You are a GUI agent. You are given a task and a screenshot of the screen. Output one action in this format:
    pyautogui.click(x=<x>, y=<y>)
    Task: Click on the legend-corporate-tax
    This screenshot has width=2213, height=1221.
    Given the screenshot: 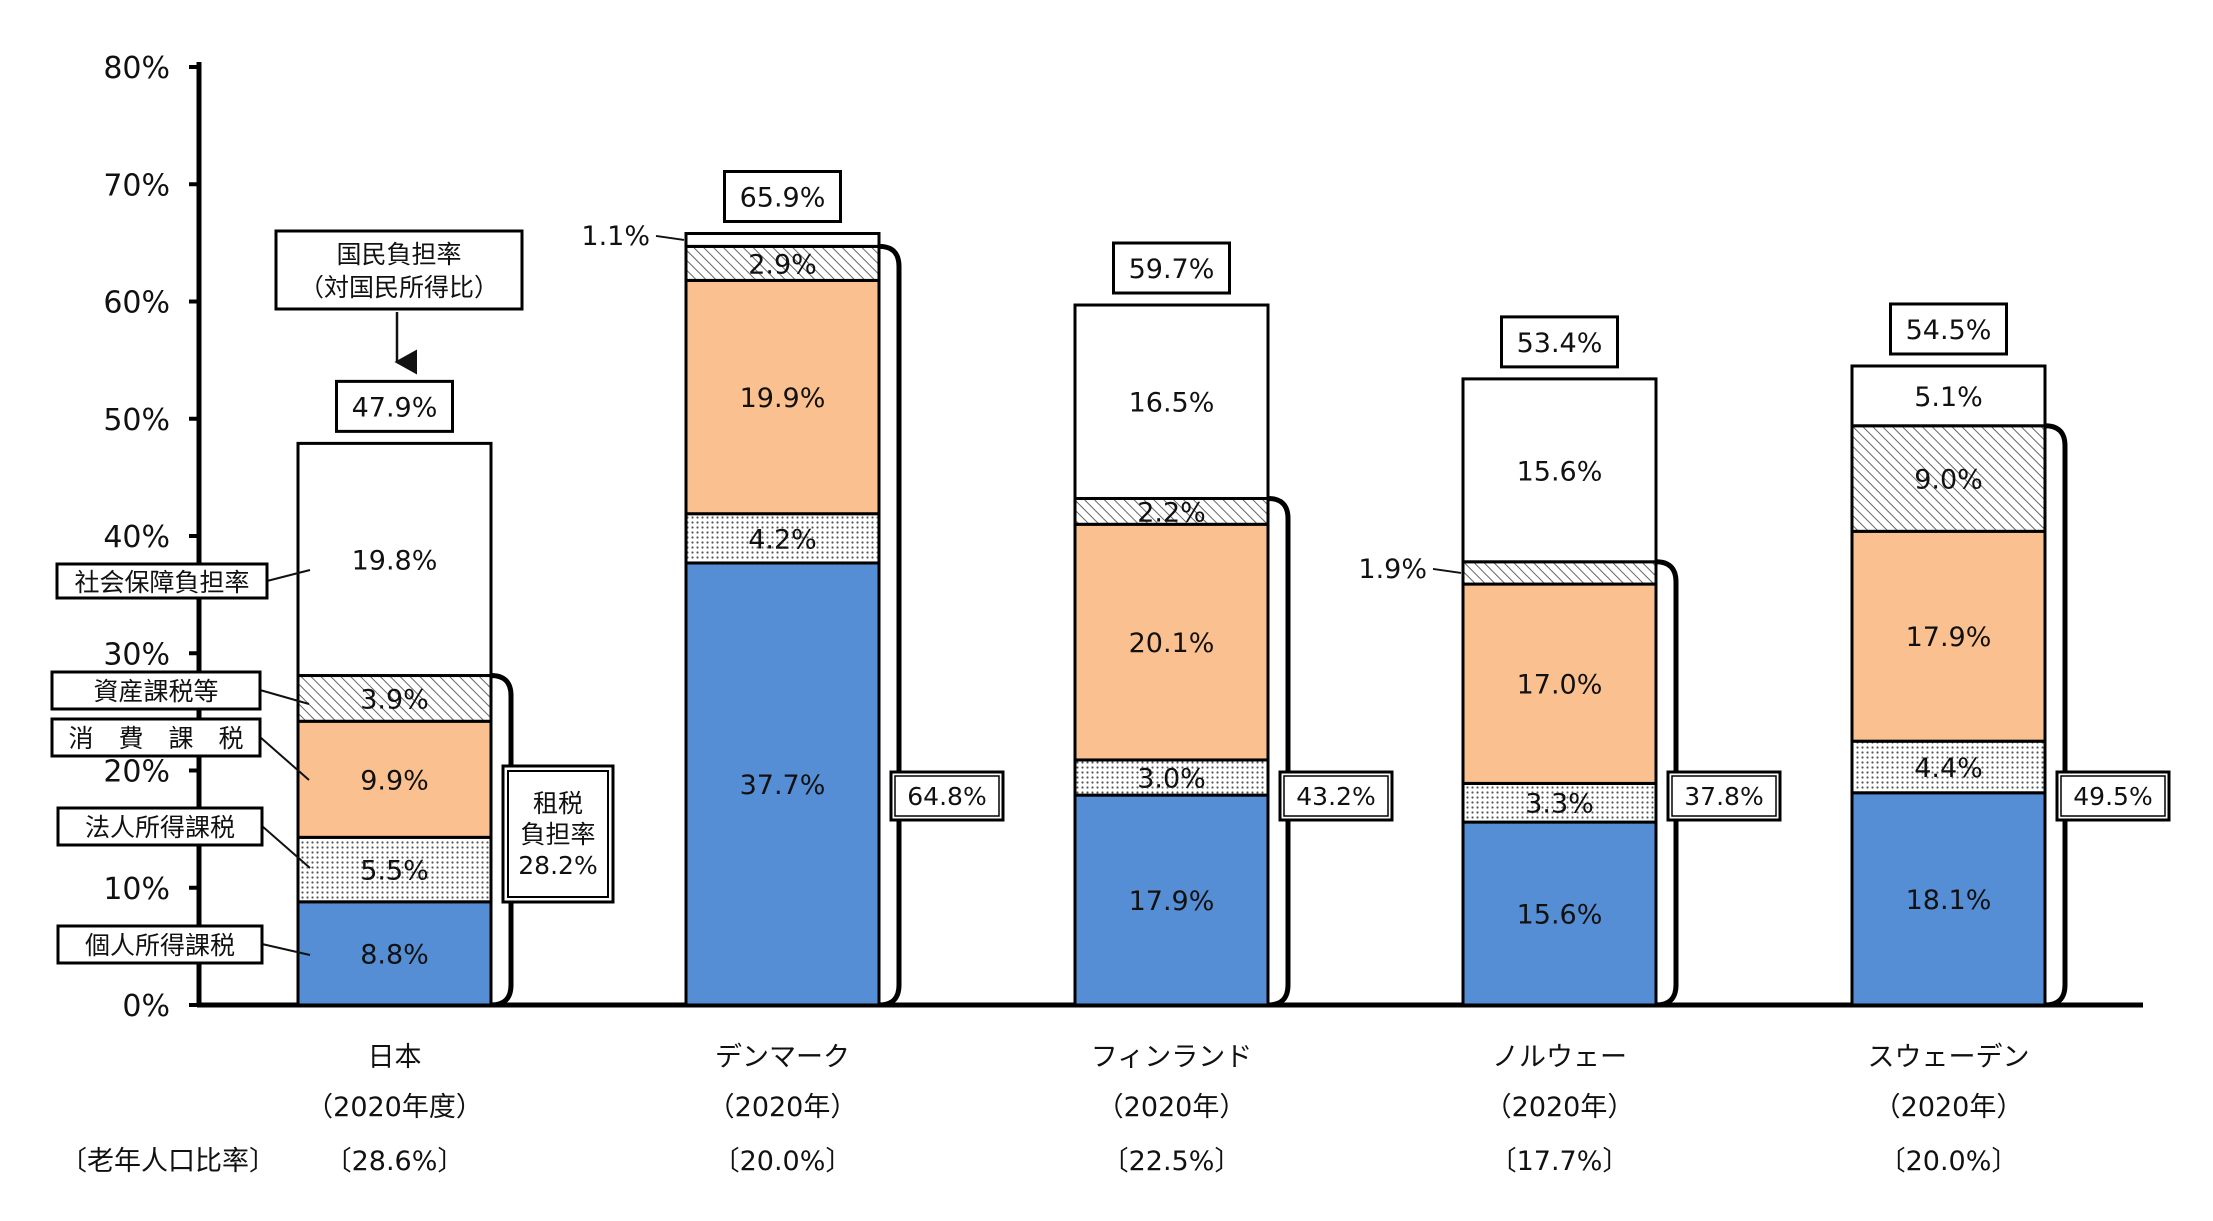 What is the action you would take?
    pyautogui.click(x=160, y=826)
    